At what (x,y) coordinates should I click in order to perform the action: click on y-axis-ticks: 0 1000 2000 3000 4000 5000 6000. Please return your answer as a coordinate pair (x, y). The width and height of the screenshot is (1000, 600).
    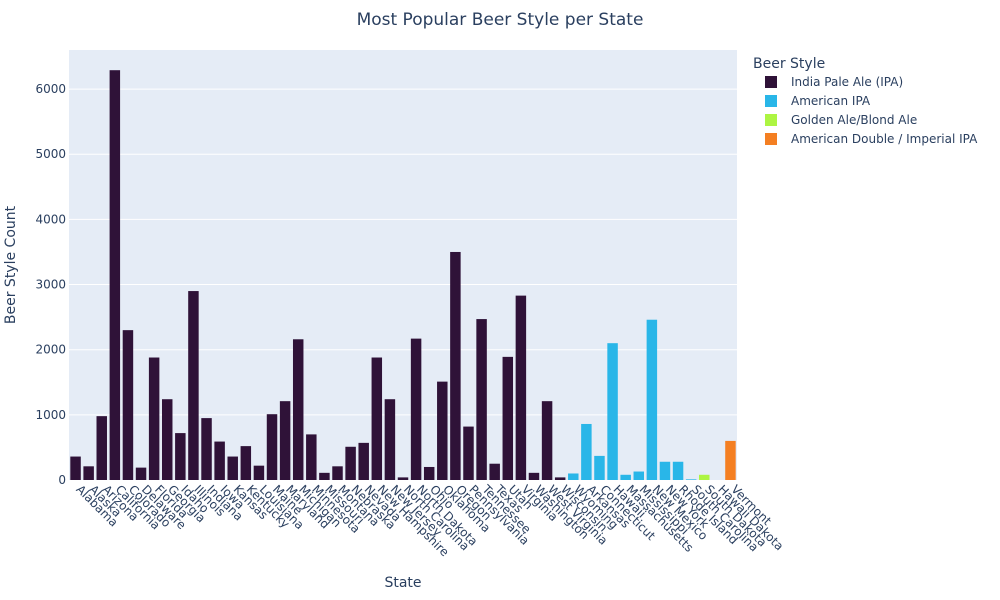
    Looking at the image, I should click on (50, 284).